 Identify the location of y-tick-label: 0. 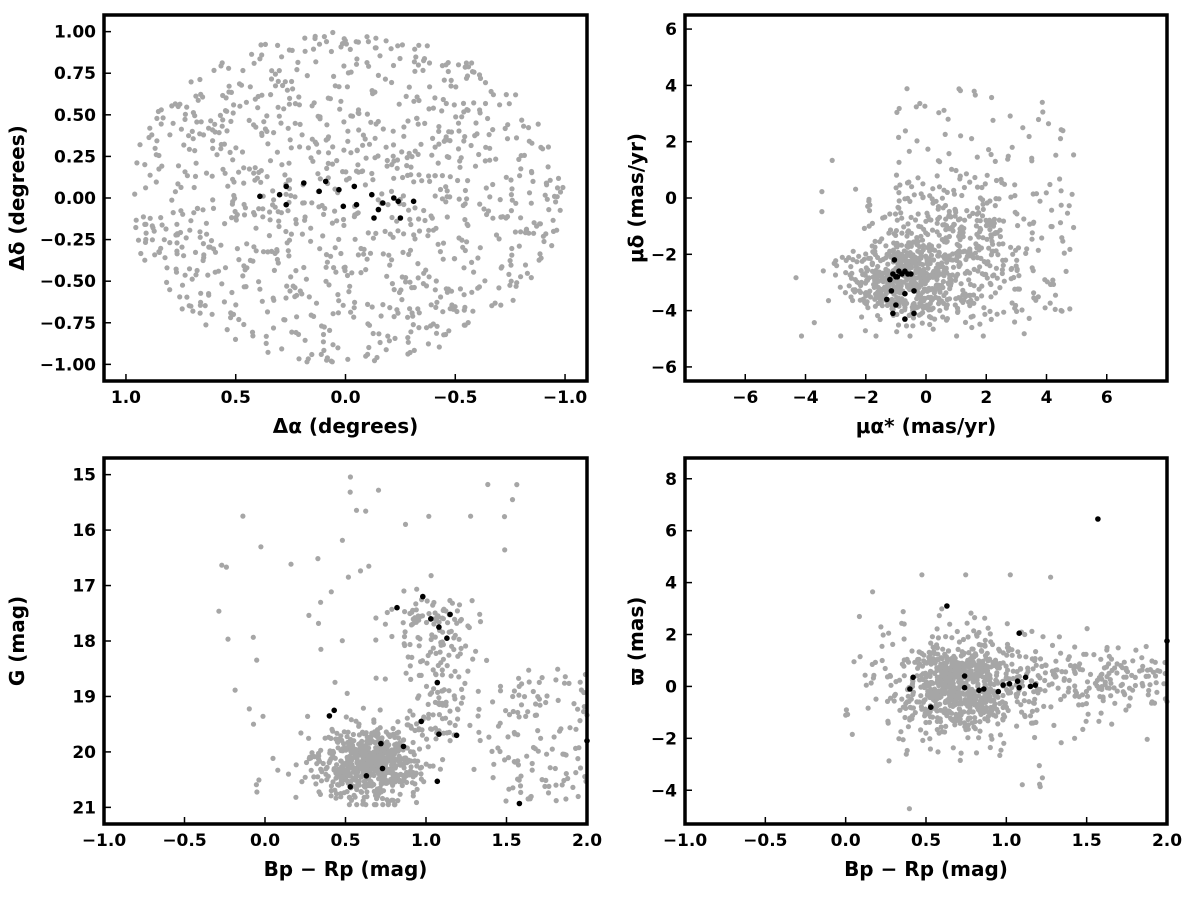
(671, 199).